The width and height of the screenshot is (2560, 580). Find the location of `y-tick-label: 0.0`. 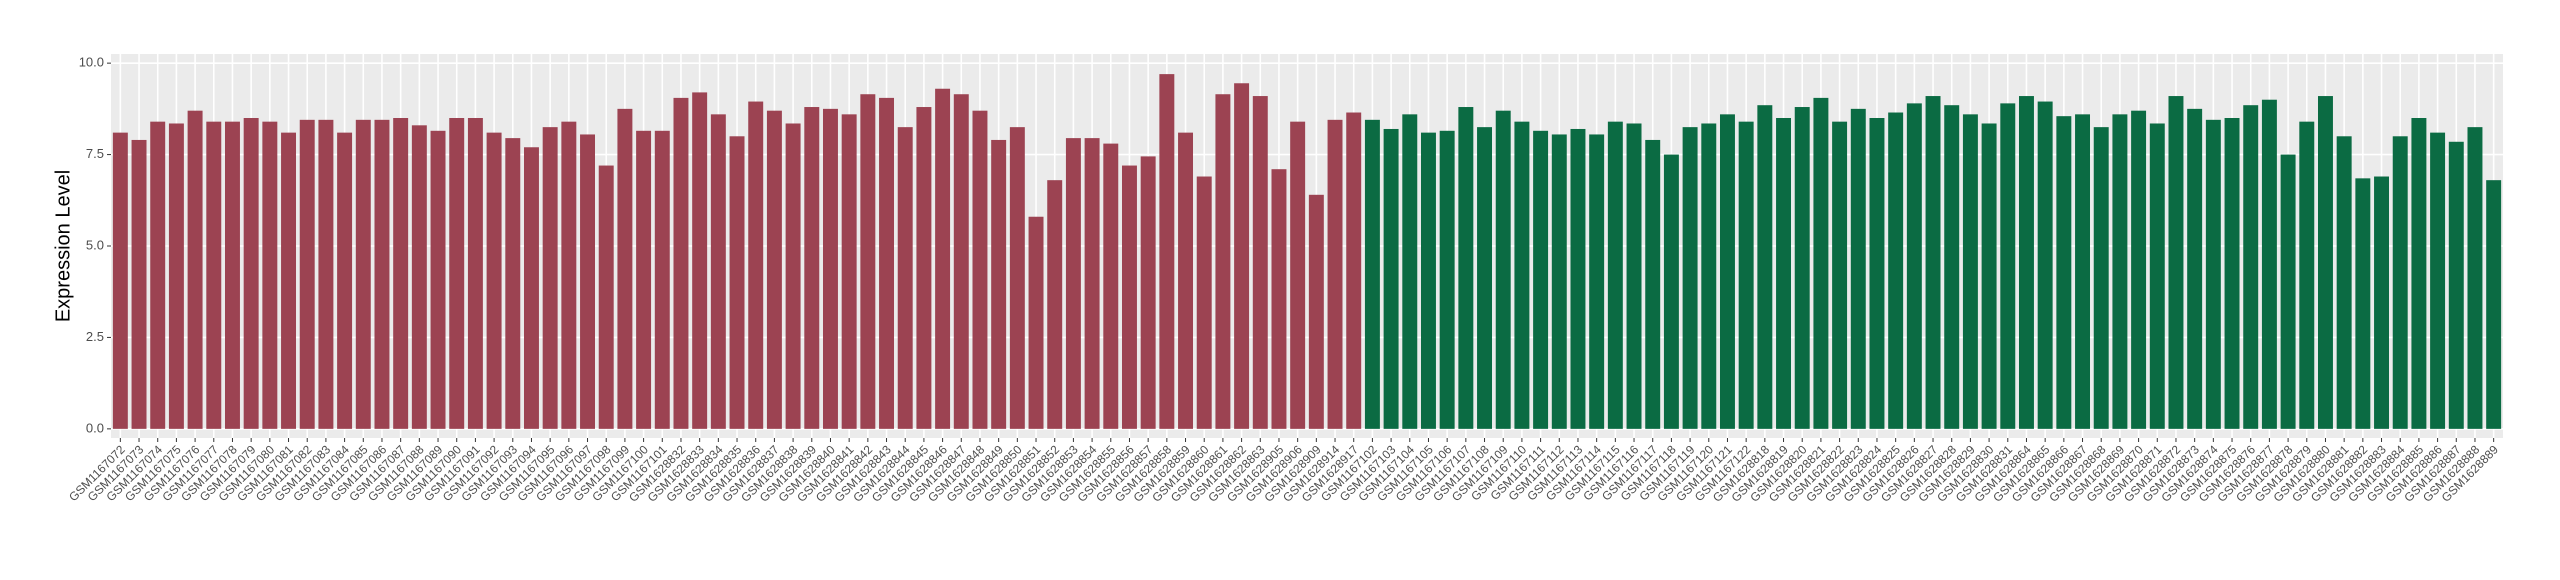

y-tick-label: 0.0 is located at coordinates (95, 427).